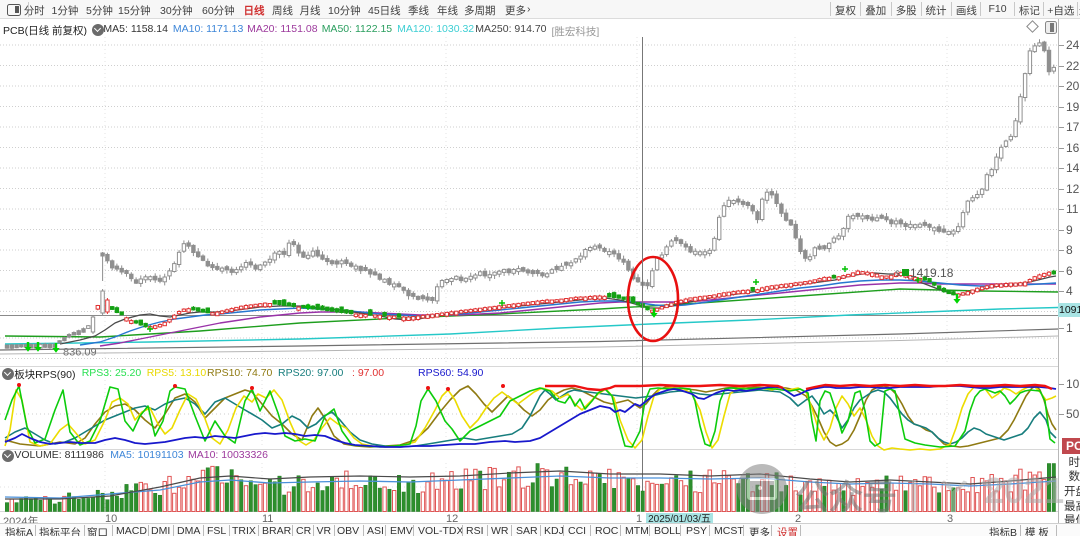  Describe the element at coordinates (897, 273) in the screenshot. I see `svg-text: s` at that location.